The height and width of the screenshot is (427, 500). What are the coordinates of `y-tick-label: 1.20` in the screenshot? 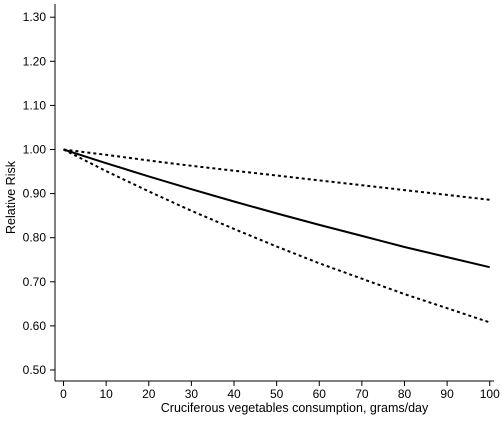 It's located at (35, 61).